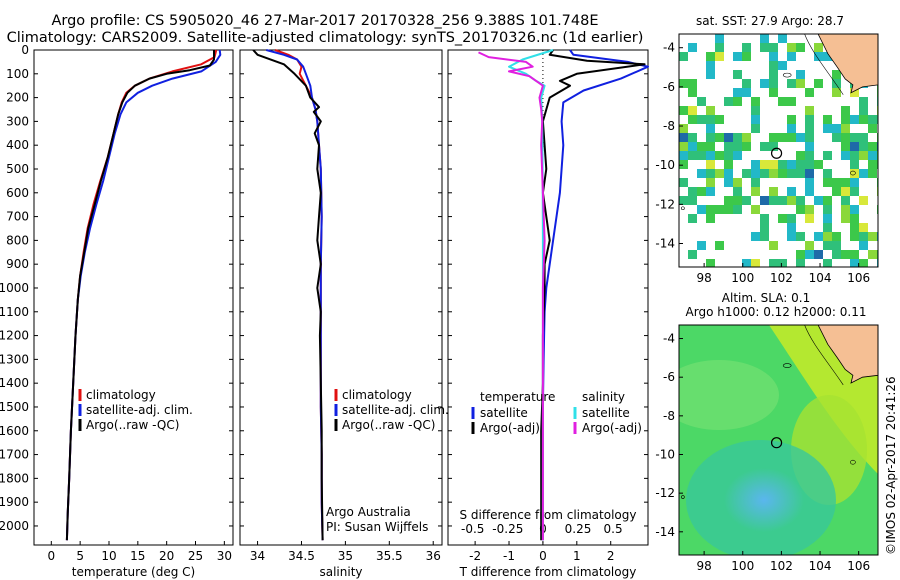  What do you see at coordinates (665, 204) in the screenshot?
I see `sst-lat-label: -12` at bounding box center [665, 204].